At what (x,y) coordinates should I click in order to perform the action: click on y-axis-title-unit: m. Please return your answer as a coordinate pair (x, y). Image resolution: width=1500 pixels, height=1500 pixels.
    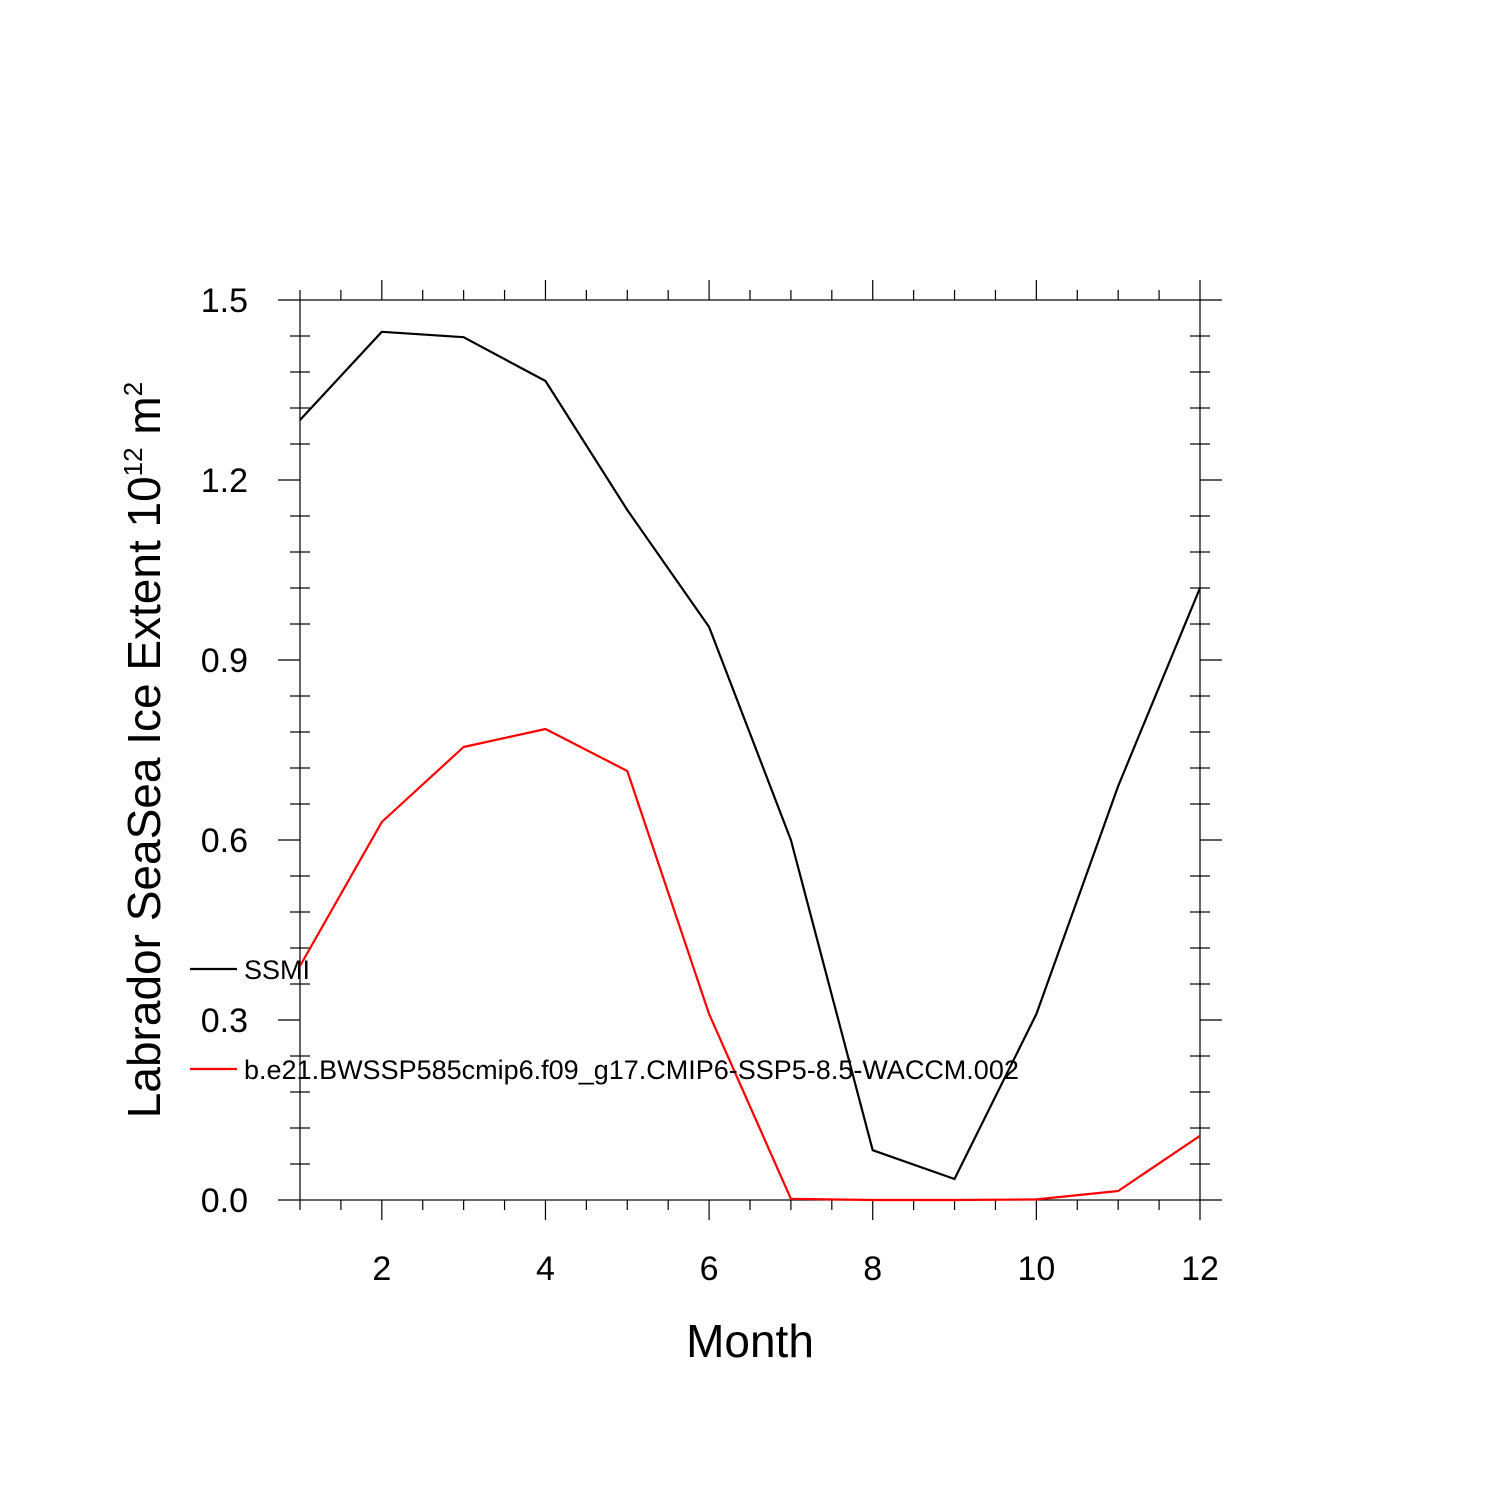
    Looking at the image, I should click on (144, 421).